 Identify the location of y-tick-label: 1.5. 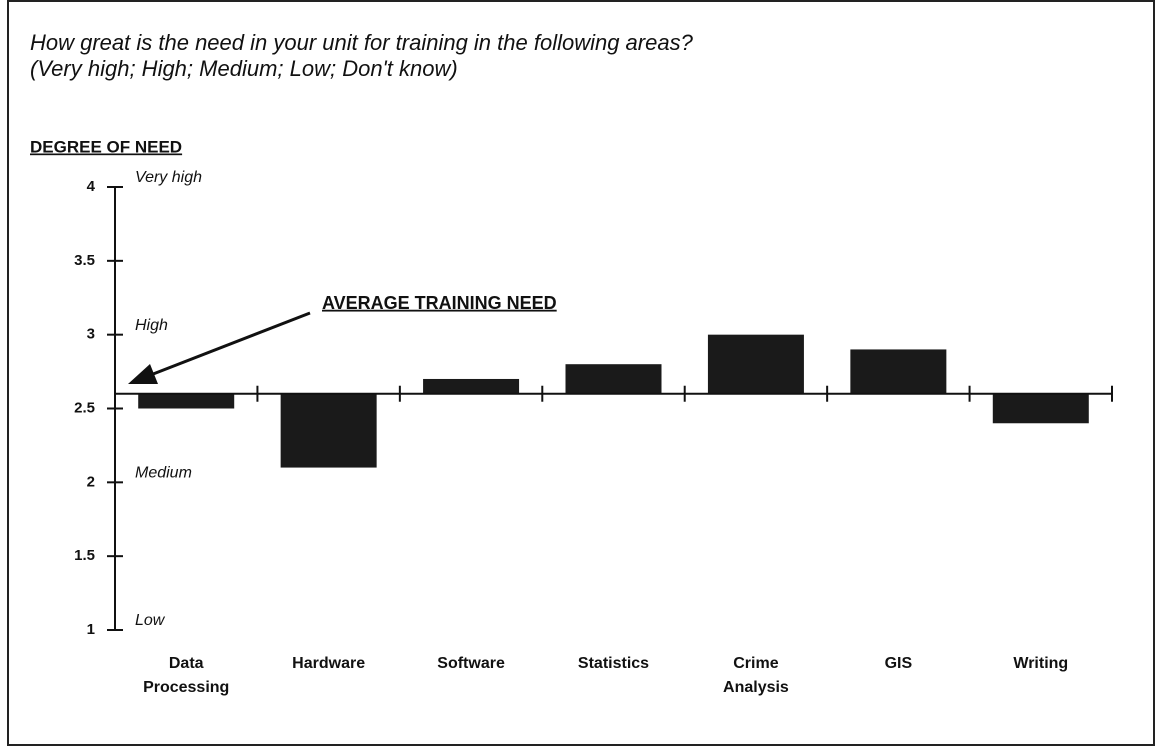
(84, 555).